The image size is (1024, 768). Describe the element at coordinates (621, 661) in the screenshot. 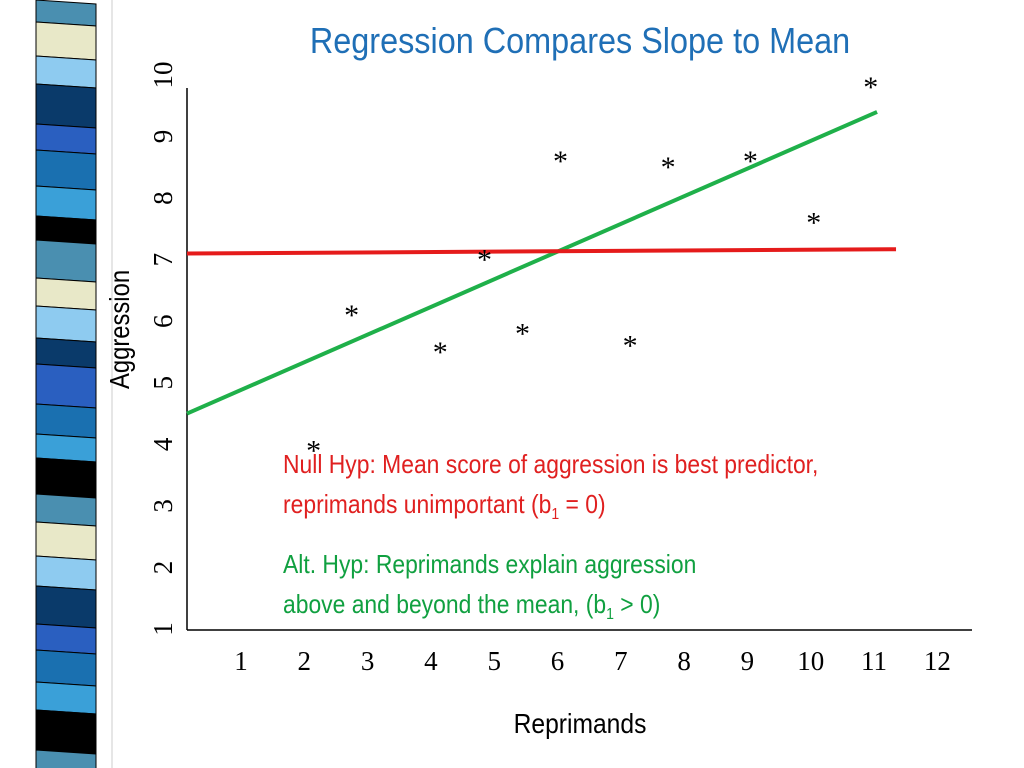

I see `x-tick-label: 7` at that location.